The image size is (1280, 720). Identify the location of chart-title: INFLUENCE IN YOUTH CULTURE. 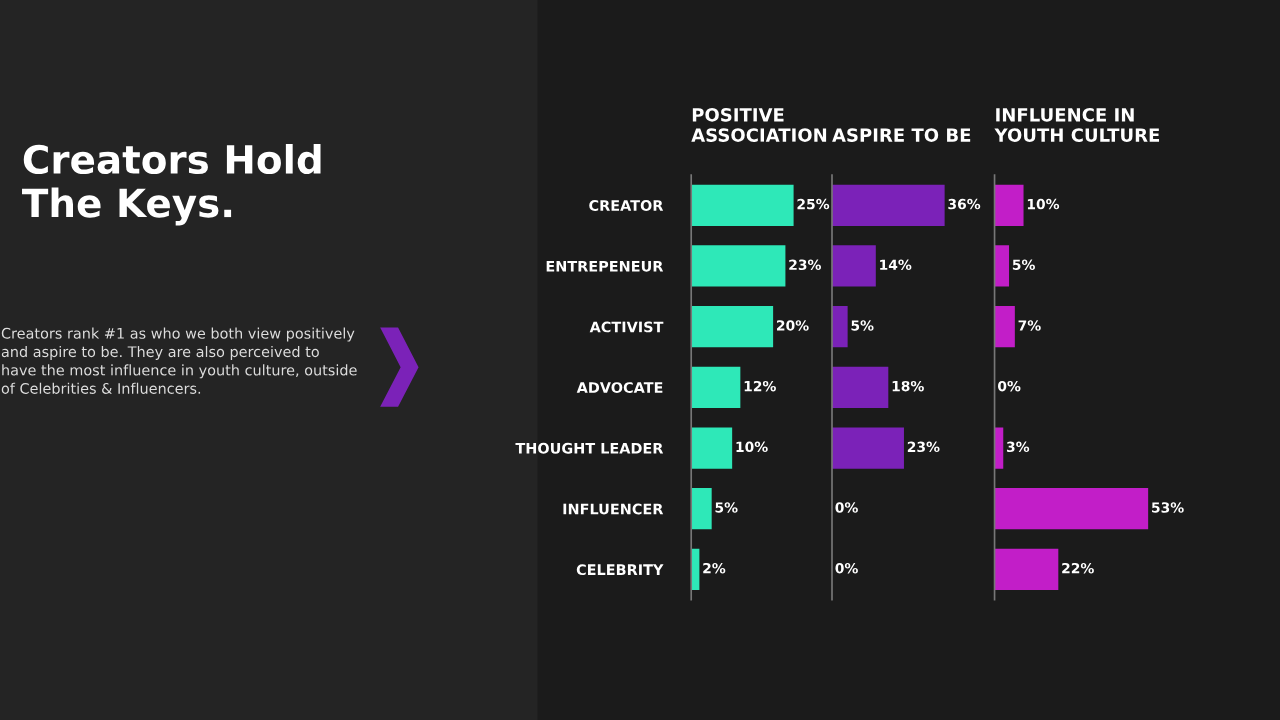
(1077, 125).